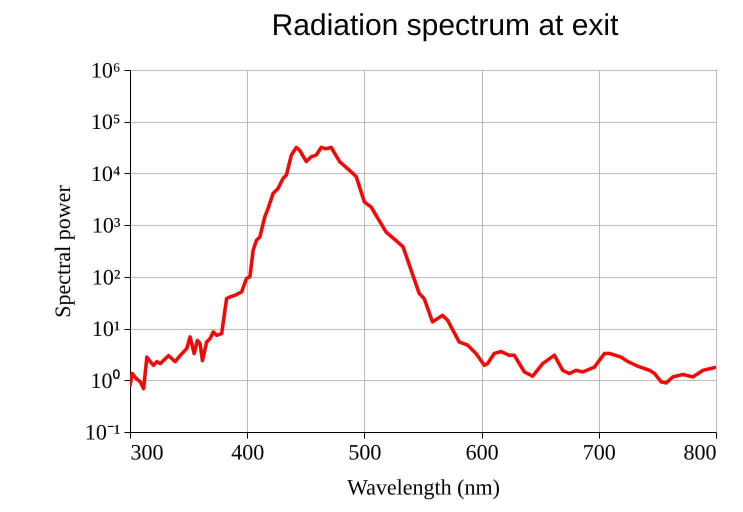 Image resolution: width=743 pixels, height=512 pixels. I want to click on x-tick-label: 400, so click(247, 452).